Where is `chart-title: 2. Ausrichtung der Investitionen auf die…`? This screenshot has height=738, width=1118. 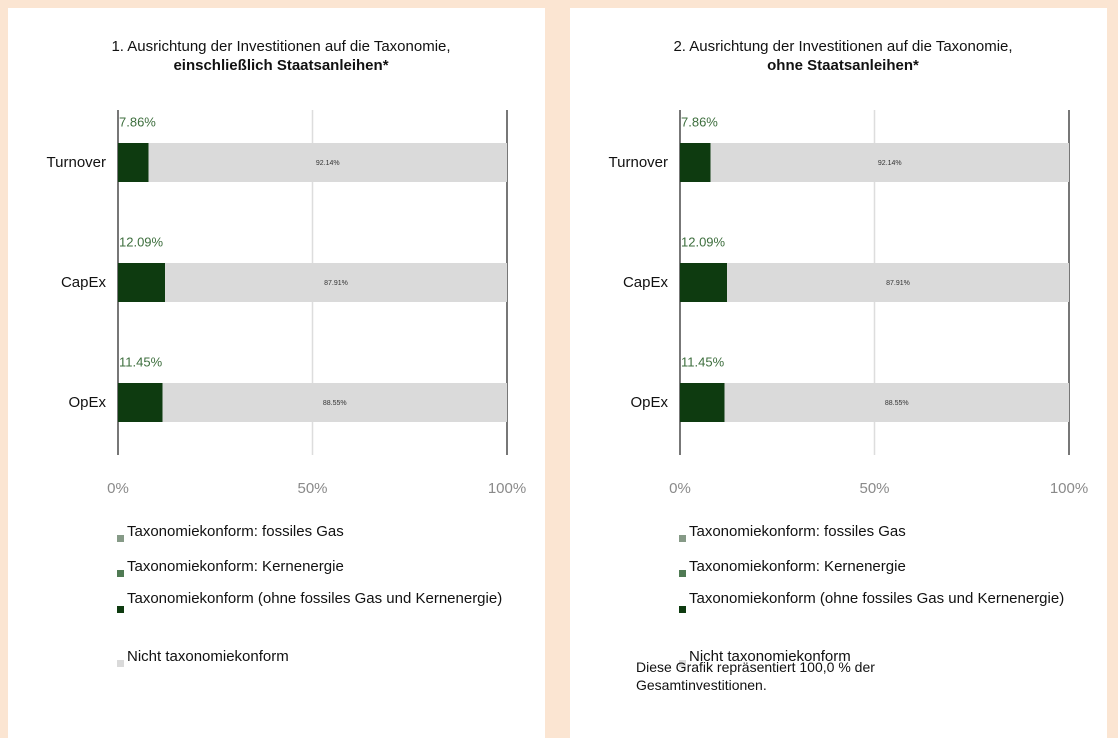 chart-title: 2. Ausrichtung der Investitionen auf die… is located at coordinates (842, 46).